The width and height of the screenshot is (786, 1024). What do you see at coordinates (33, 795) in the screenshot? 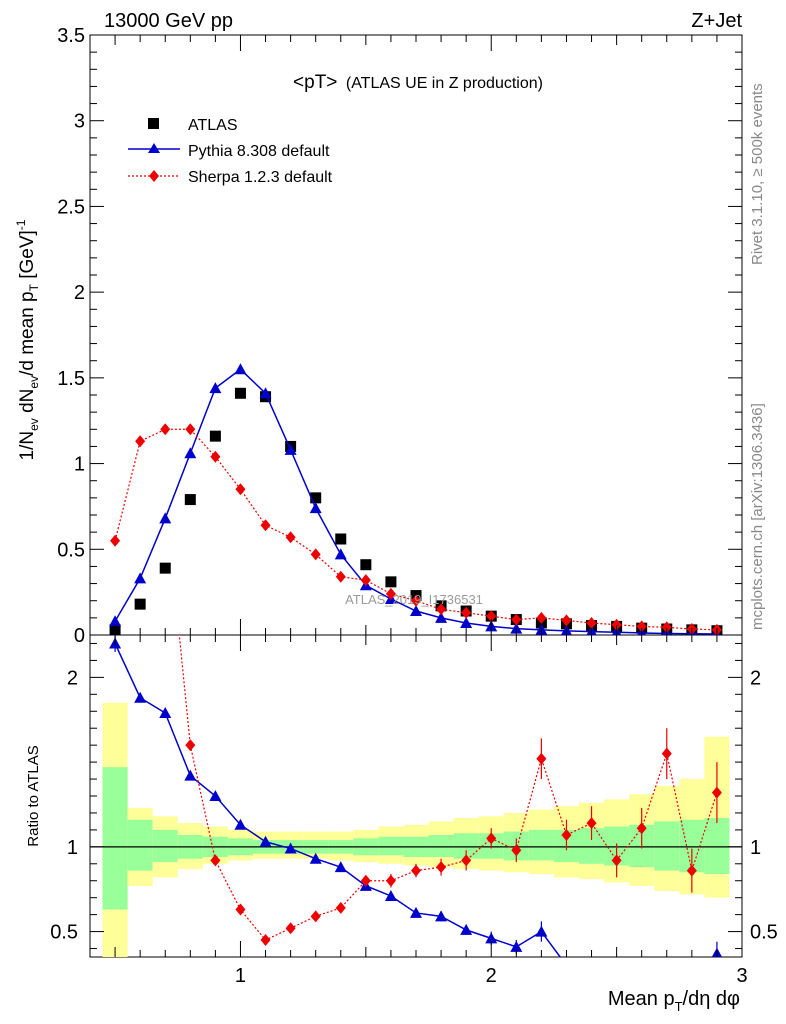
I see `ratio-y-axis-title: Ratio to ATLAS` at bounding box center [33, 795].